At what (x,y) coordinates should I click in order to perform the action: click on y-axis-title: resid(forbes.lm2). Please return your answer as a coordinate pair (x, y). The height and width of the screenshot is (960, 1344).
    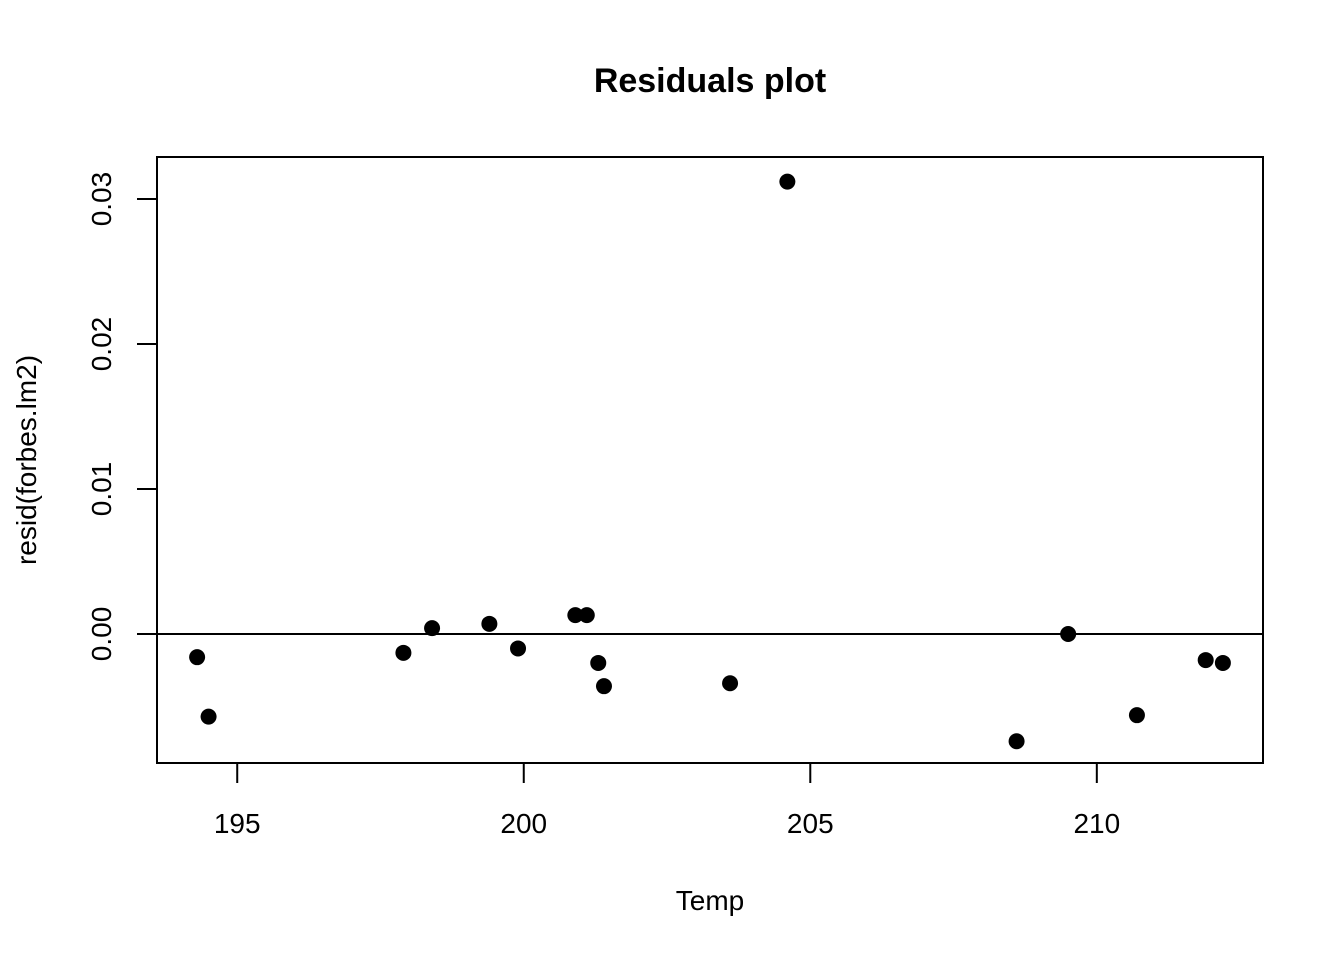
    Looking at the image, I should click on (26, 460).